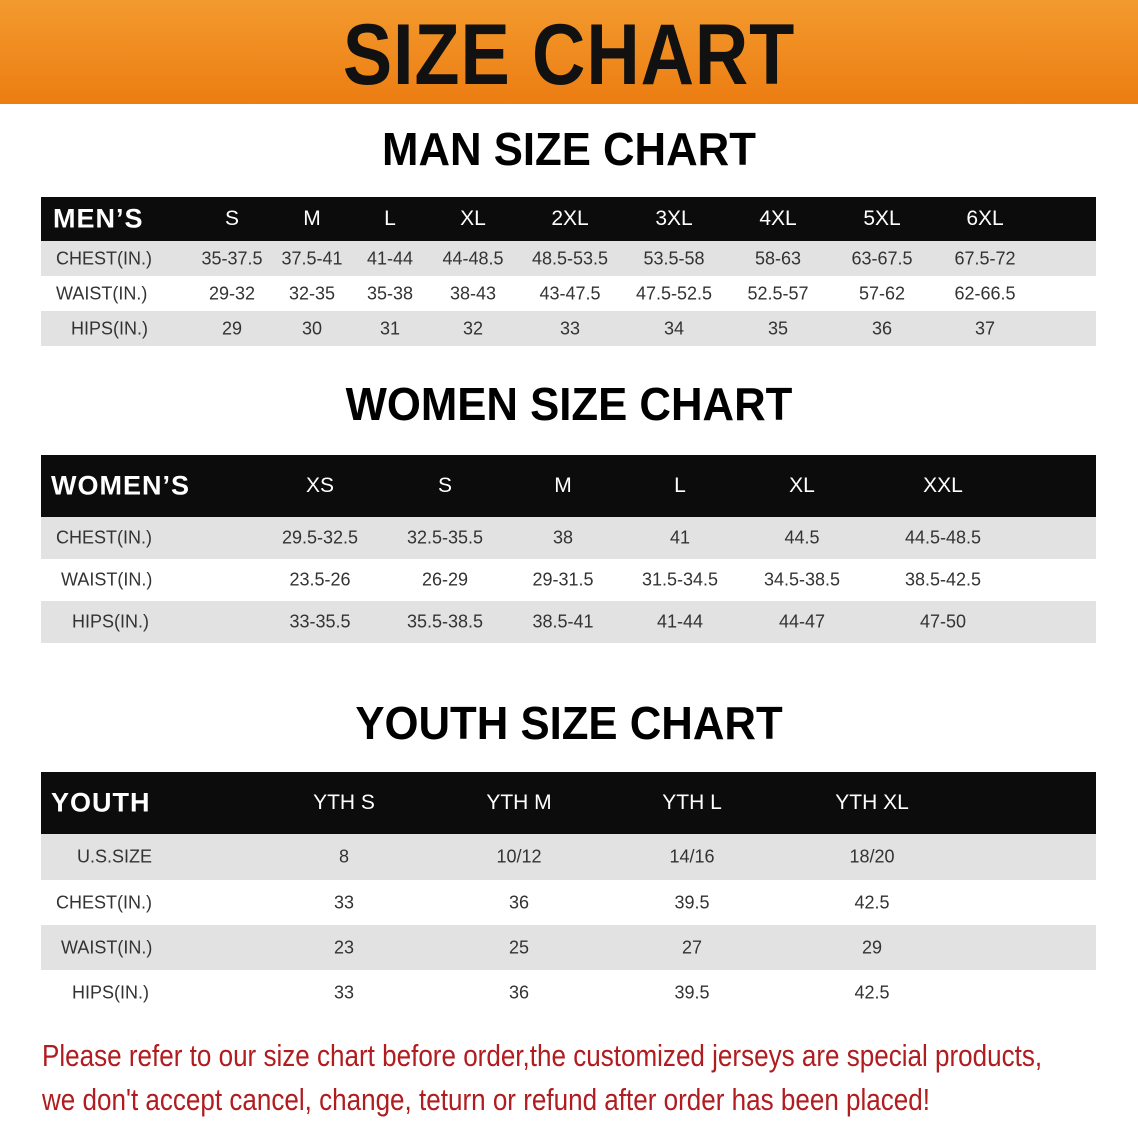 This screenshot has height=1132, width=1138. I want to click on measurement-value: 53.5-58, so click(674, 258).